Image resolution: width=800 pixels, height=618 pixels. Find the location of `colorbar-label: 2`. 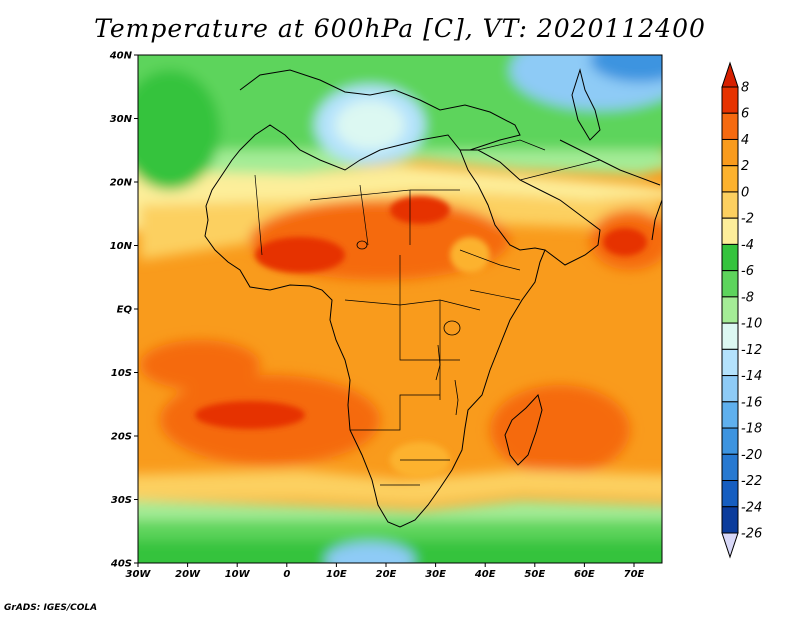

colorbar-label: 2 is located at coordinates (745, 166).